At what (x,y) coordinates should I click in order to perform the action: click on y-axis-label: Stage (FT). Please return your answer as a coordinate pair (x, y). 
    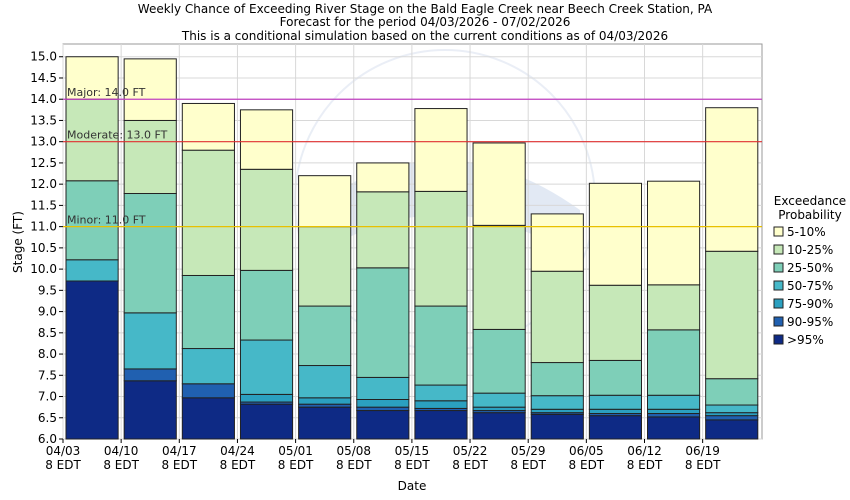
    Looking at the image, I should click on (18, 242).